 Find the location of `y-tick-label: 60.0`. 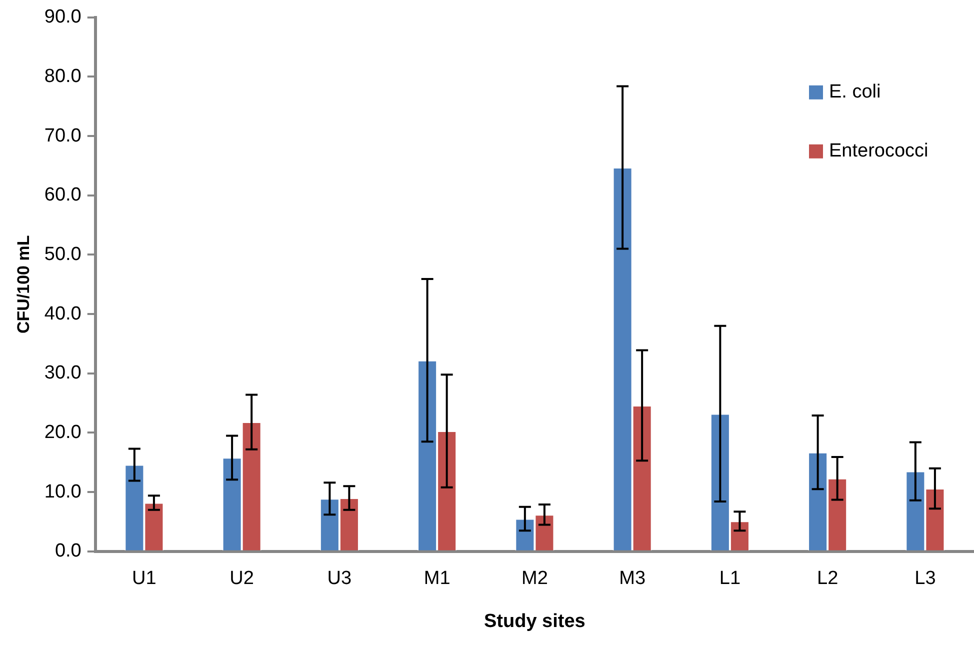

y-tick-label: 60.0 is located at coordinates (63, 195).